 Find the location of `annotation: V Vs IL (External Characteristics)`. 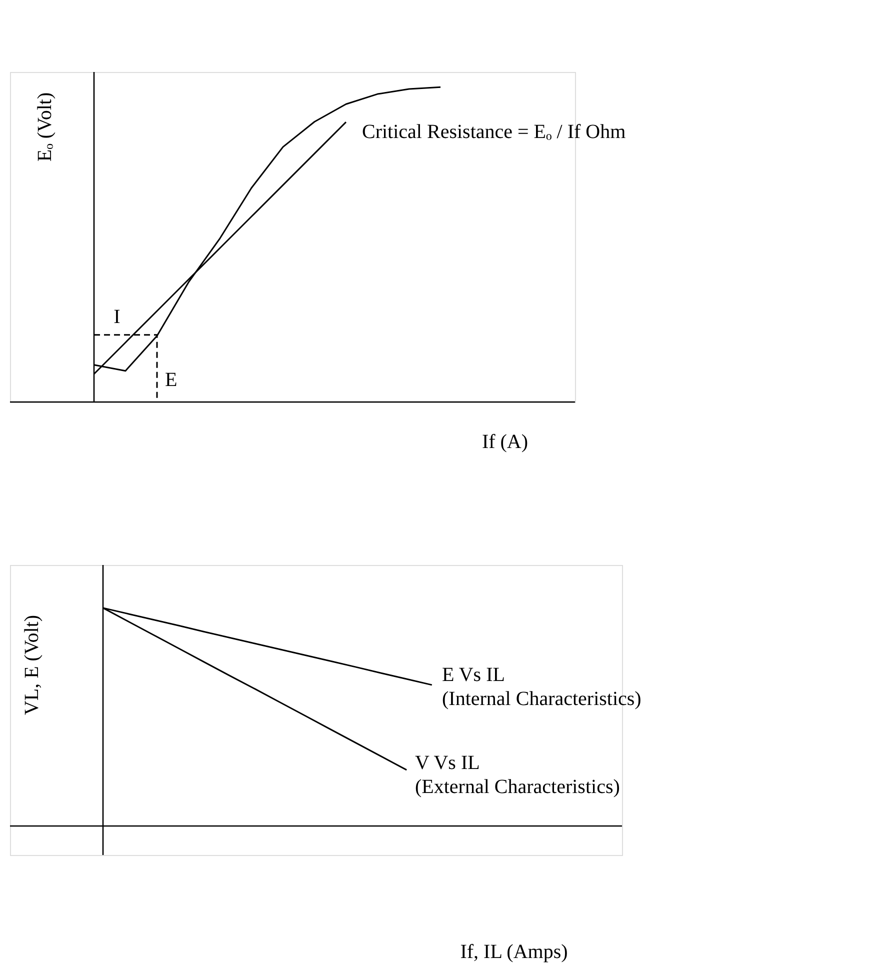

annotation: V Vs IL (External Characteristics) is located at coordinates (517, 775).